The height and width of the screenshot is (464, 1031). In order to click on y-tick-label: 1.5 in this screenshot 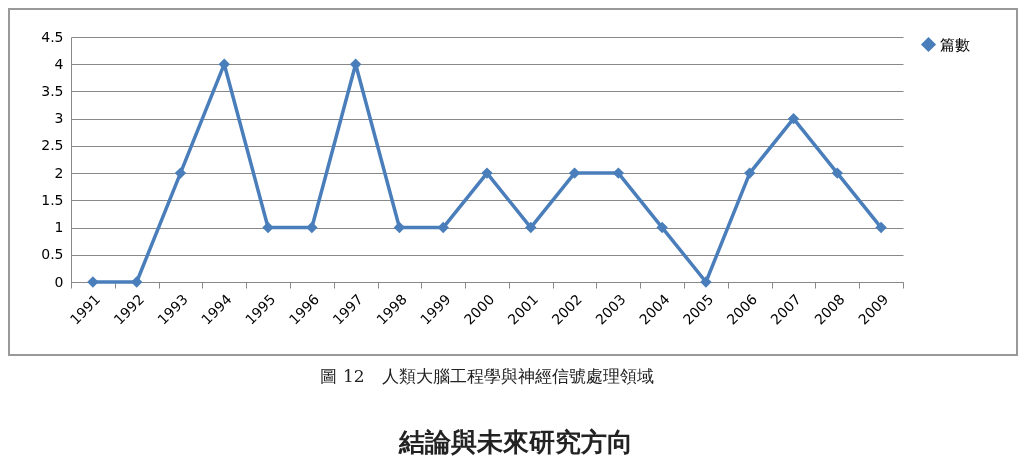, I will do `click(52, 199)`.